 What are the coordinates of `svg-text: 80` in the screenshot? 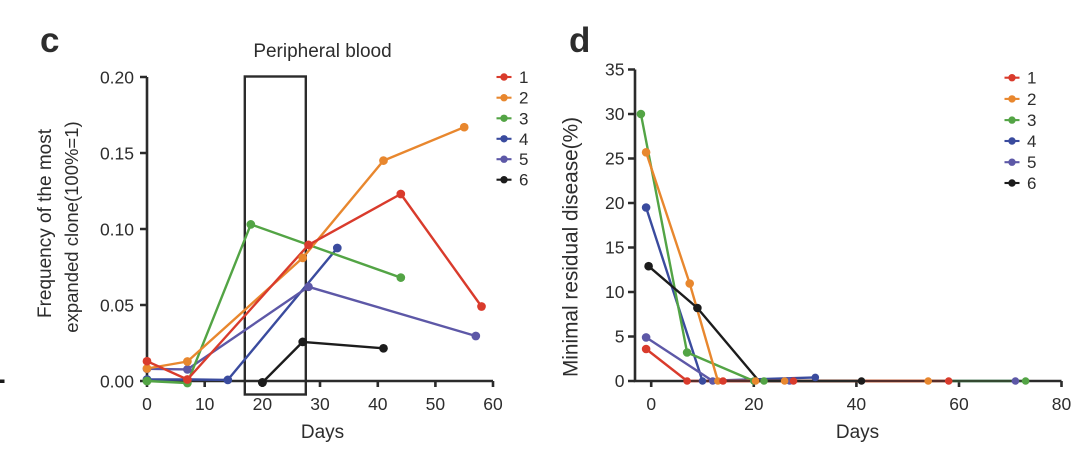 It's located at (1062, 404).